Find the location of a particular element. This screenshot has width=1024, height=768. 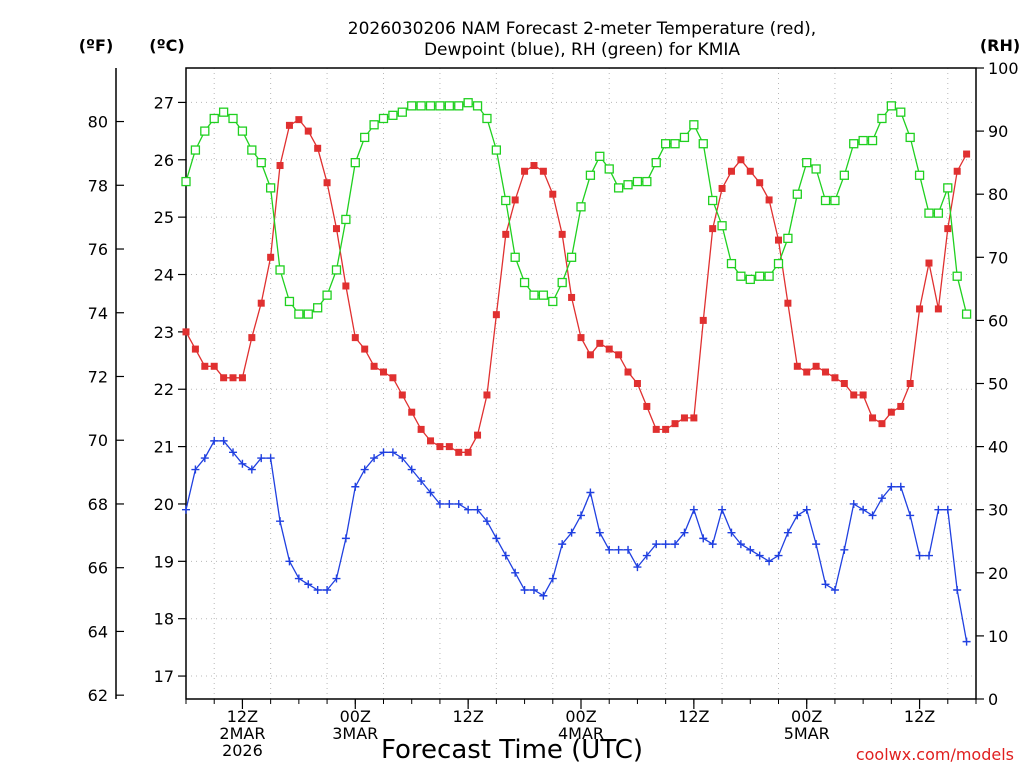

x-tick-label: 12Z is located at coordinates (919, 716).